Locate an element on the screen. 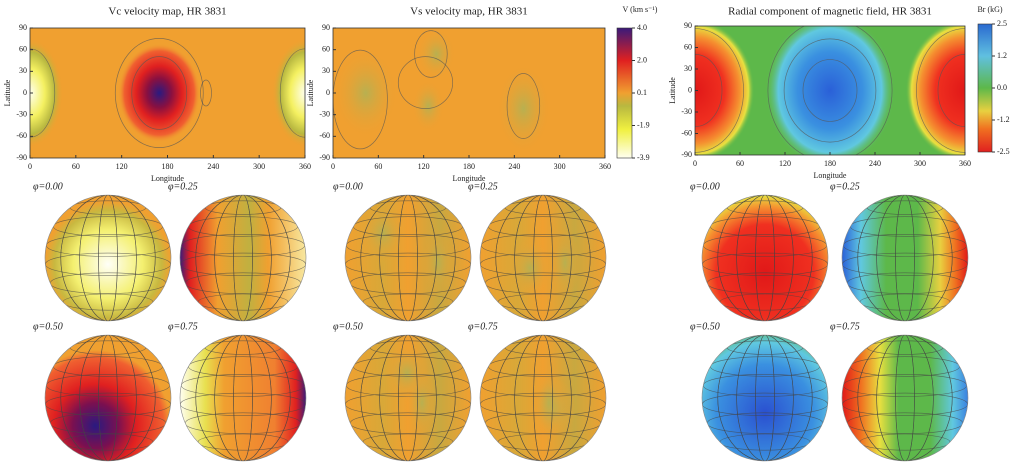 The image size is (1027, 463). map-title: Vc velocity map, HR 3831 is located at coordinates (167, 12).